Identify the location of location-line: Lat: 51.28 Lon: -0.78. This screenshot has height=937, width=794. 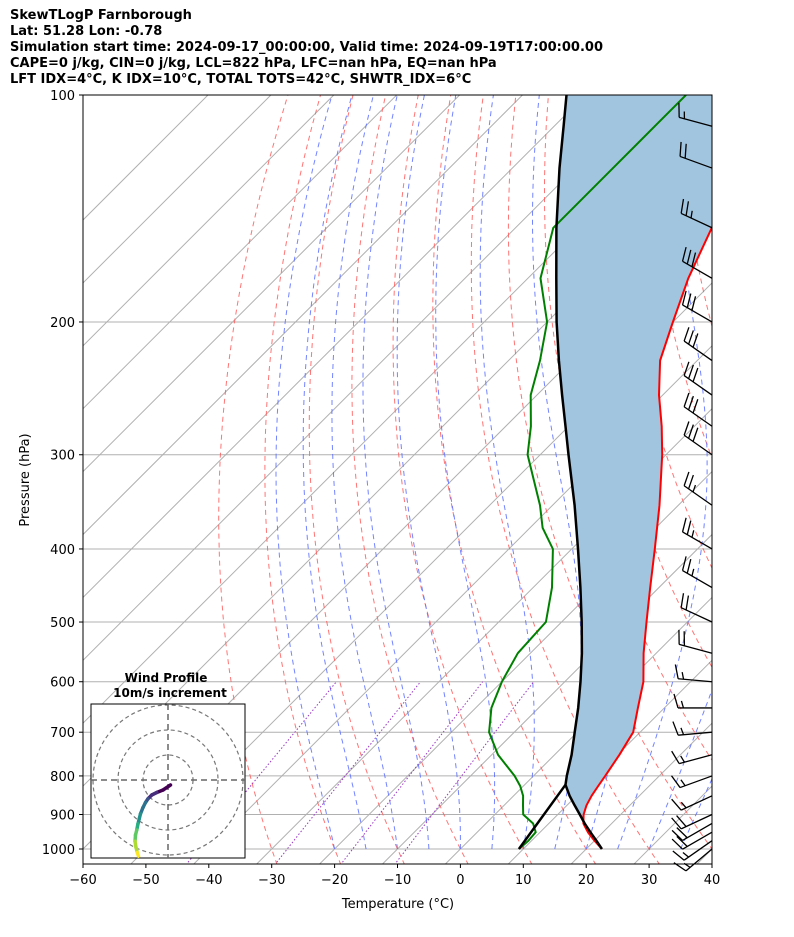
(86, 31).